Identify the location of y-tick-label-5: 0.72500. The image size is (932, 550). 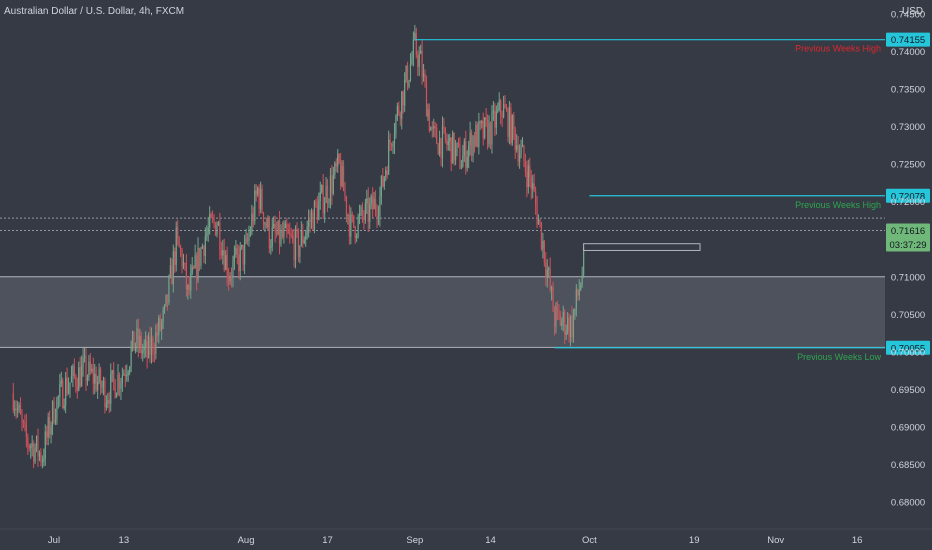
(908, 165).